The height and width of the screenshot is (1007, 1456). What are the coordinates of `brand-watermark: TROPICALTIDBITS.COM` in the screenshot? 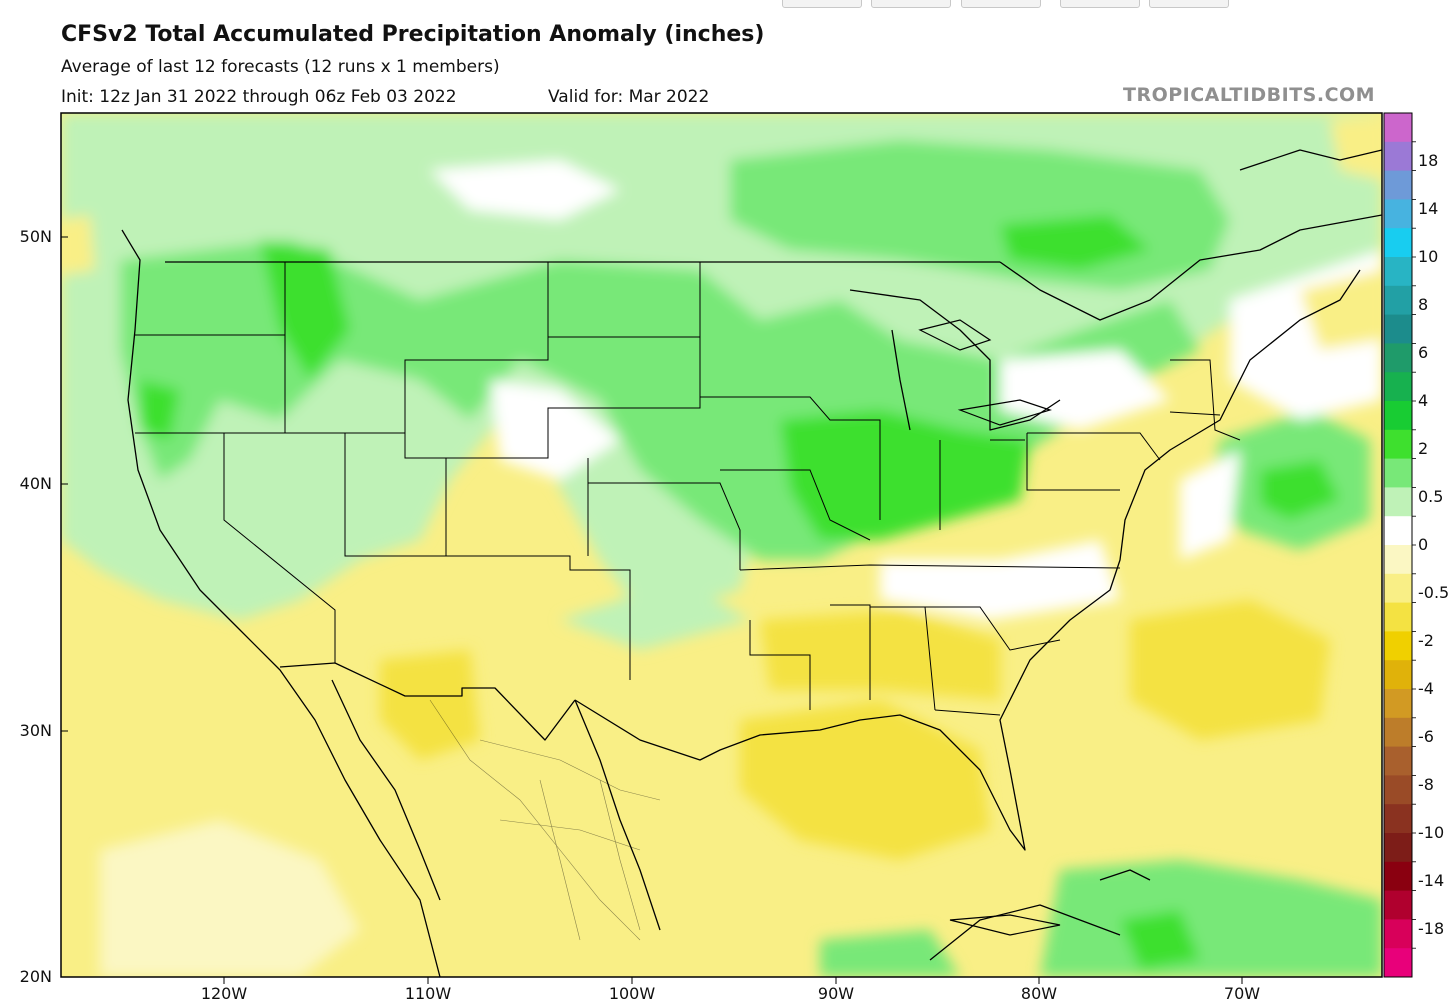 It's located at (1249, 95).